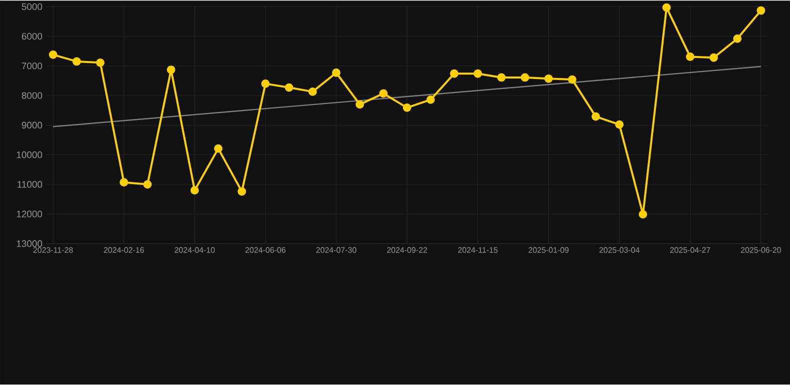 This screenshot has height=385, width=790. What do you see at coordinates (32, 6) in the screenshot?
I see `y-tick-label: 5000` at bounding box center [32, 6].